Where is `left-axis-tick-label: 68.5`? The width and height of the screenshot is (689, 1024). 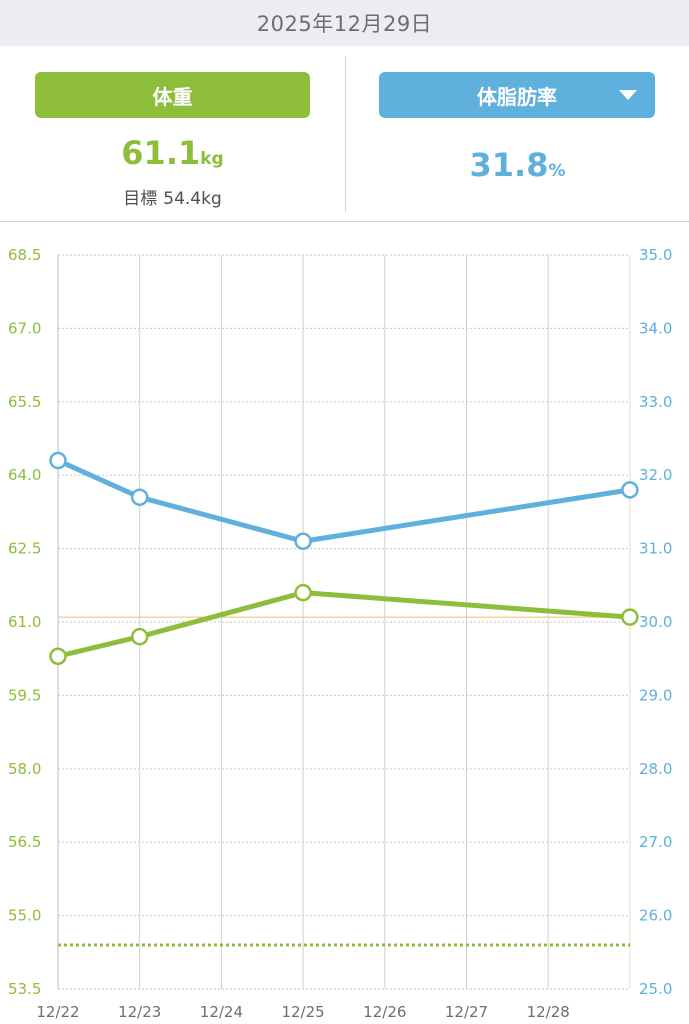
left-axis-tick-label: 68.5 is located at coordinates (24, 255).